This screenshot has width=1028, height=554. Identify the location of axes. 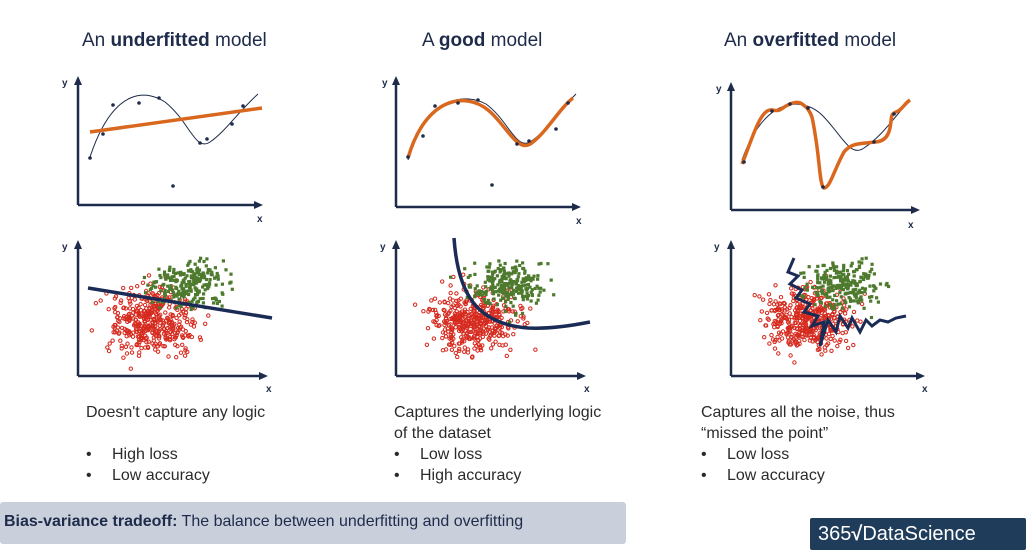
(823, 148).